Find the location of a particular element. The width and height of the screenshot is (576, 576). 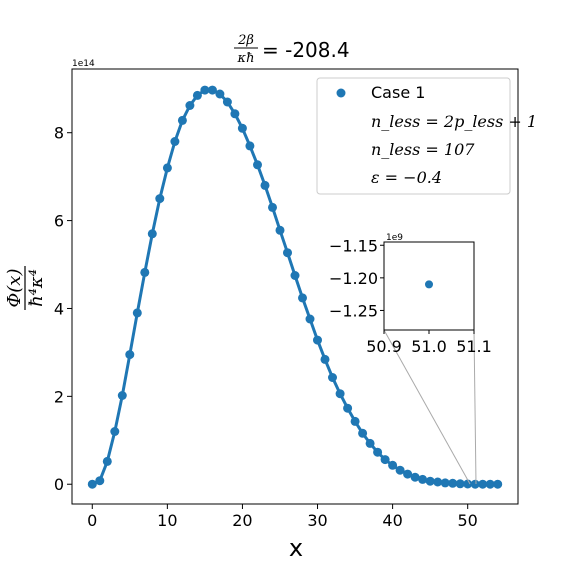

y-tick-label: 2 is located at coordinates (59, 396).